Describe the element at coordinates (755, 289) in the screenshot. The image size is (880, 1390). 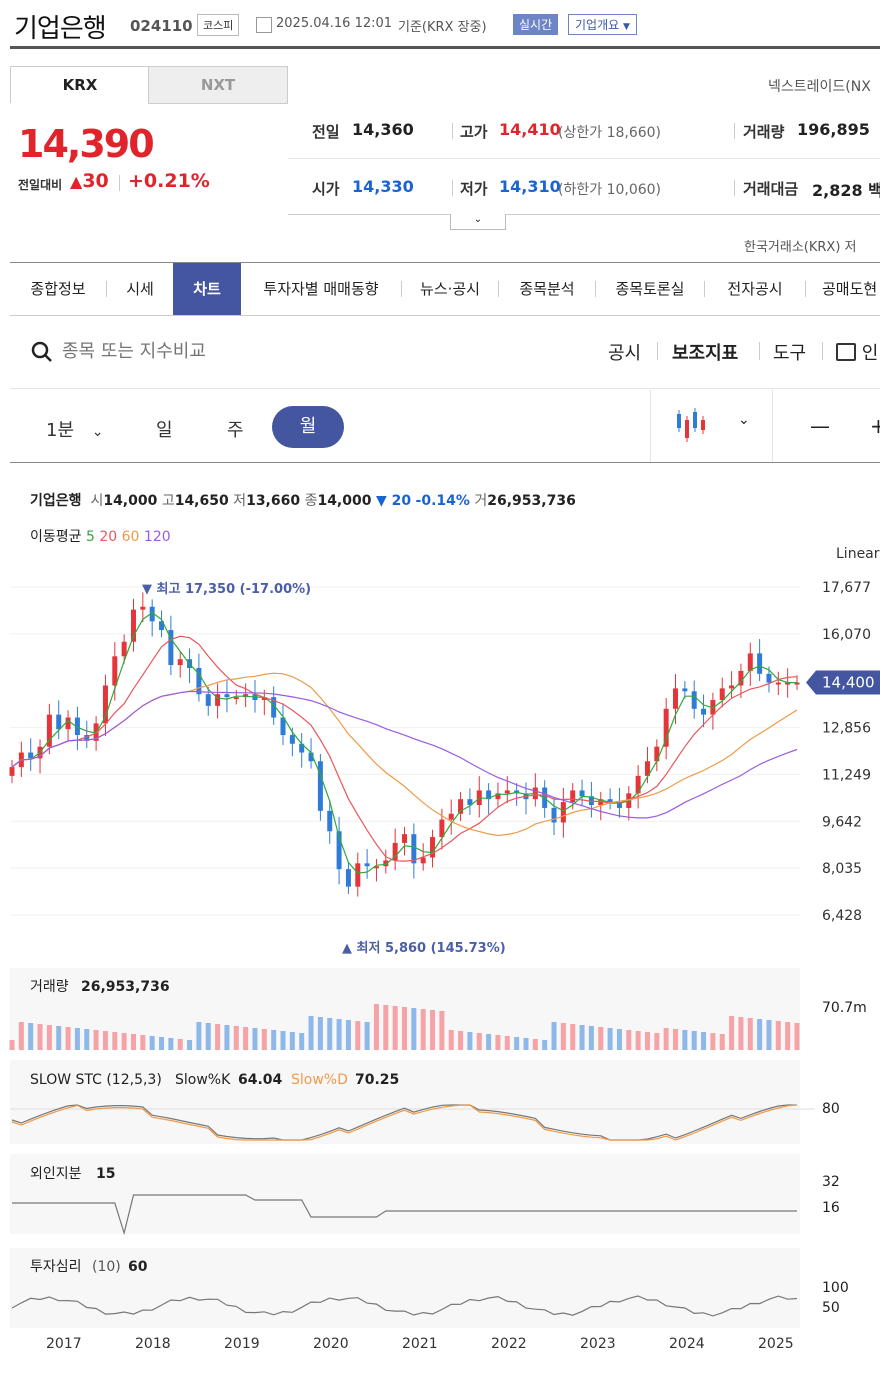
I see `tab-disclosure: 전자공시` at that location.